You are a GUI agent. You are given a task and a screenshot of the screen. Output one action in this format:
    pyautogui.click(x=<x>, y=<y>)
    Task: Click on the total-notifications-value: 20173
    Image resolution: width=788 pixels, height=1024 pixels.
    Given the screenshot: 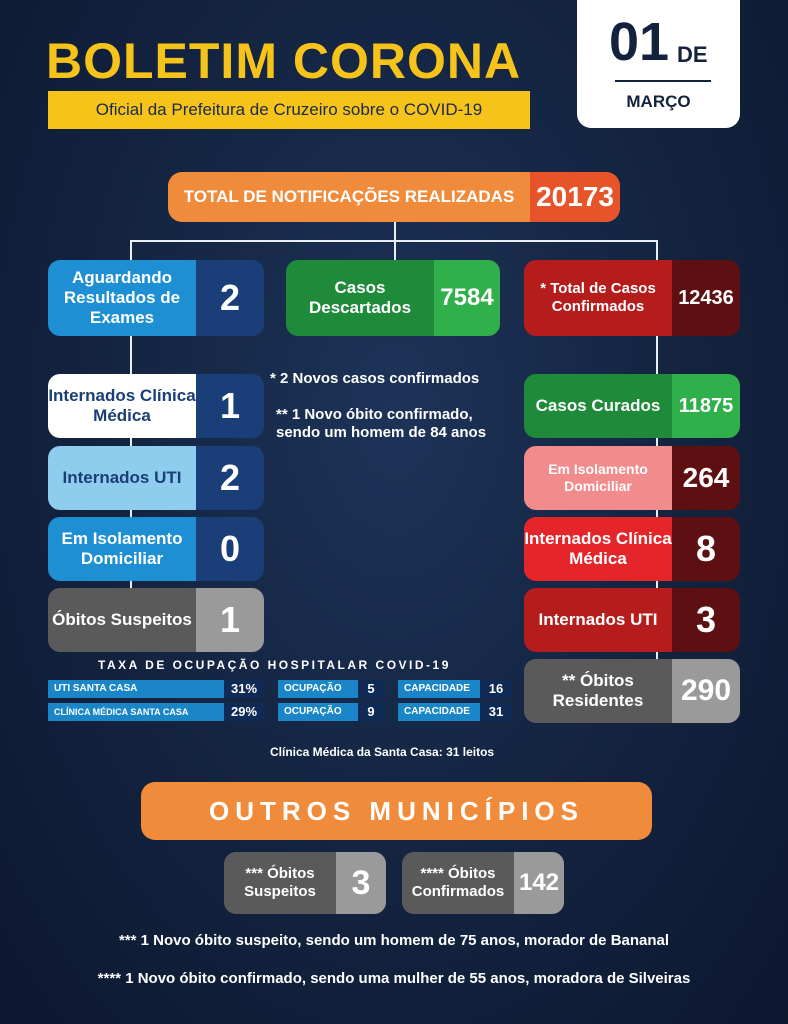 What is the action you would take?
    pyautogui.click(x=575, y=197)
    